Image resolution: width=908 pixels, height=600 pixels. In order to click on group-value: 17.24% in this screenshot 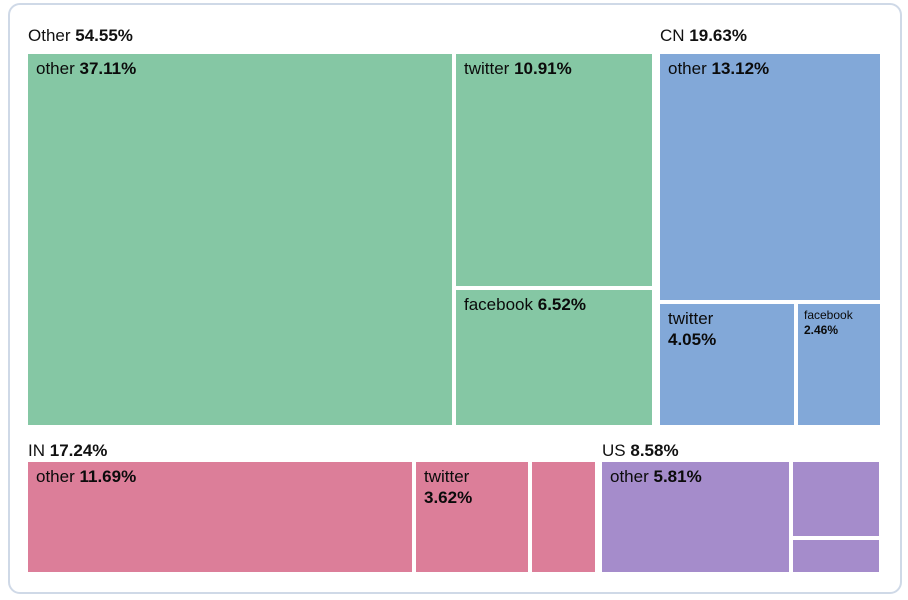, I will do `click(78, 450)`.